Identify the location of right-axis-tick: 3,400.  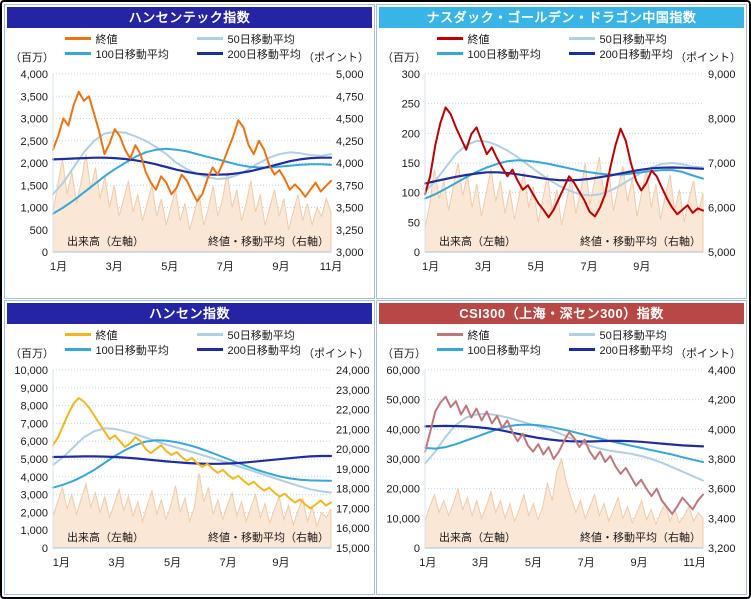
(722, 519).